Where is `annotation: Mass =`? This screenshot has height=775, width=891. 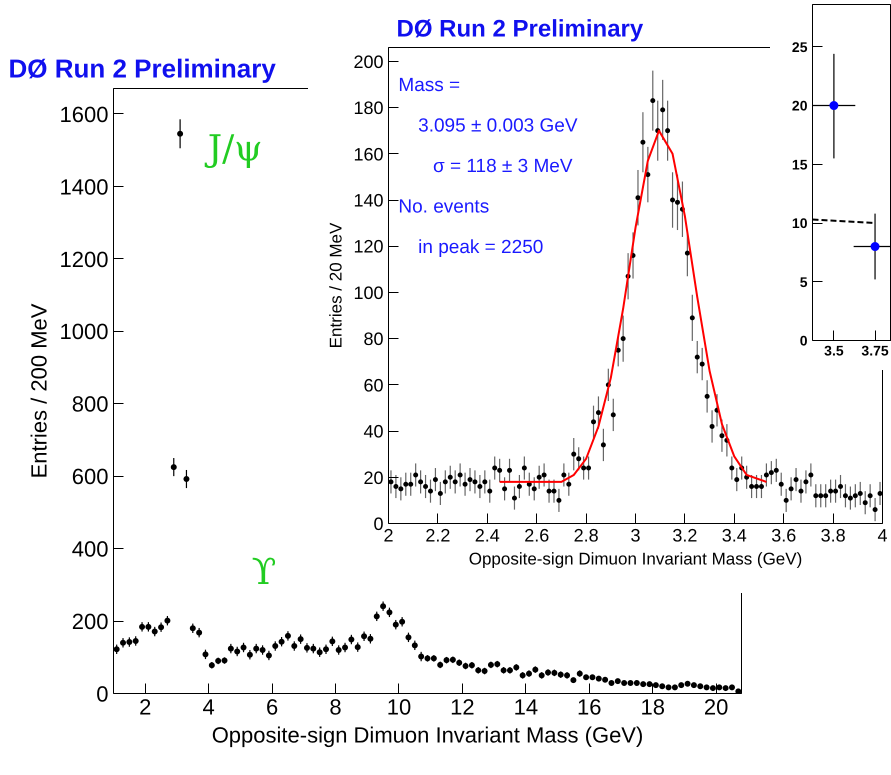
annotation: Mass = is located at coordinates (429, 85).